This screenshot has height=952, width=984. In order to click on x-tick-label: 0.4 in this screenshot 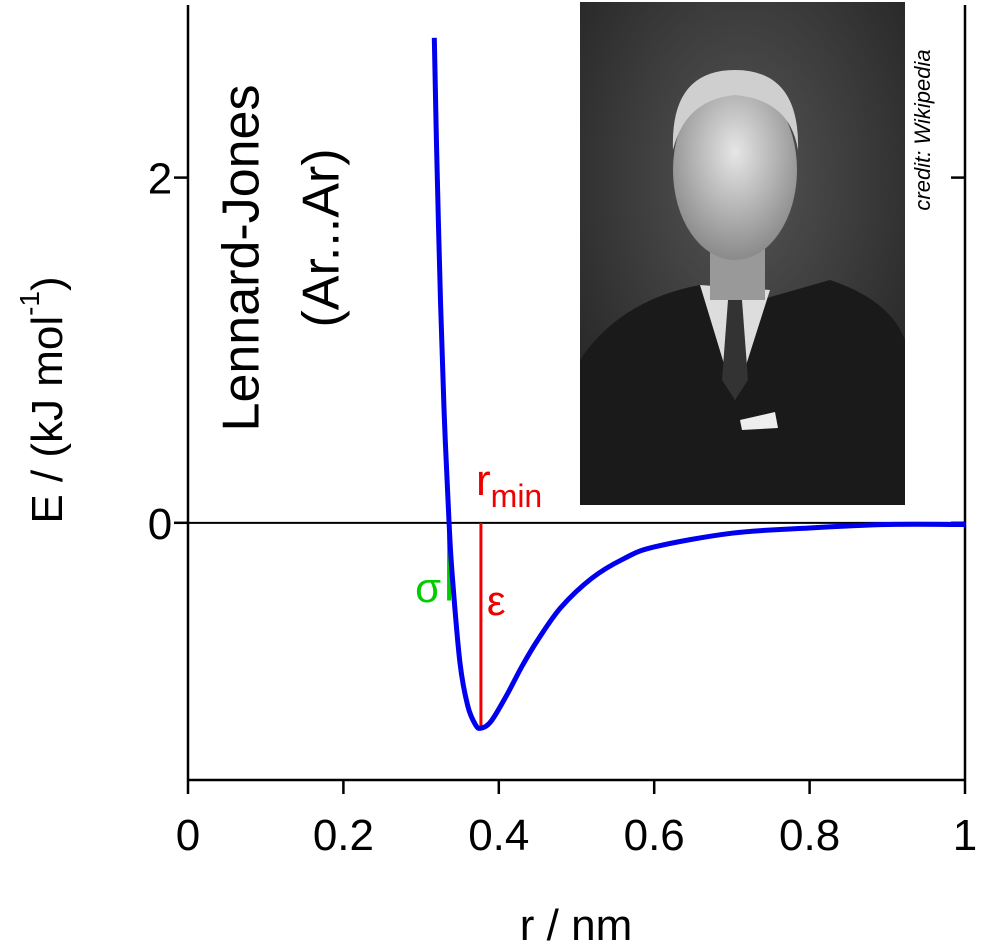, I will do `click(498, 835)`.